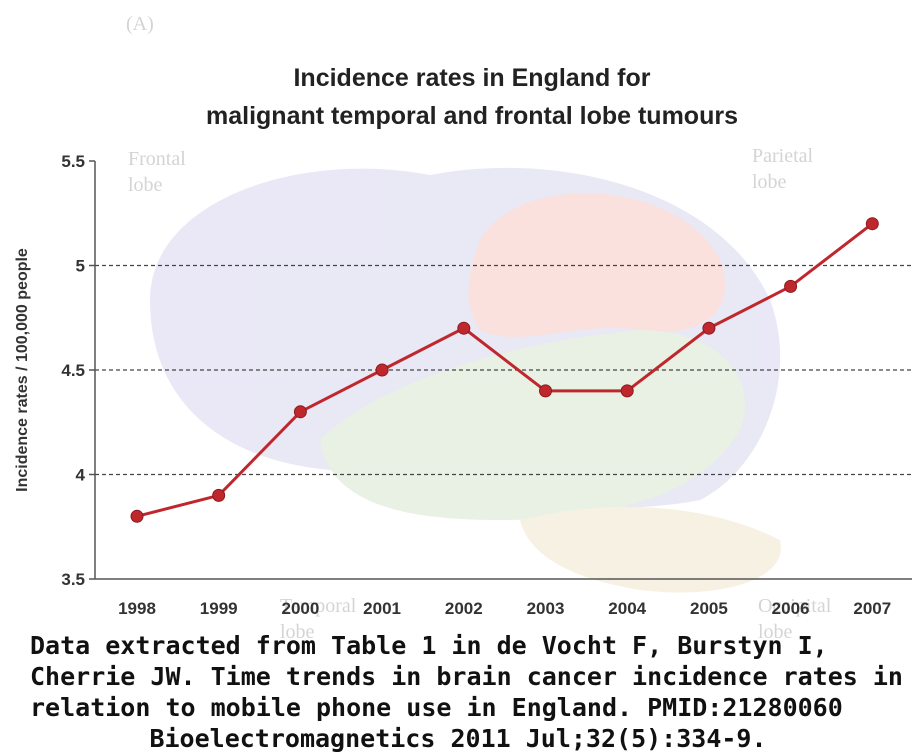  I want to click on background-label: Temporal, so click(318, 606).